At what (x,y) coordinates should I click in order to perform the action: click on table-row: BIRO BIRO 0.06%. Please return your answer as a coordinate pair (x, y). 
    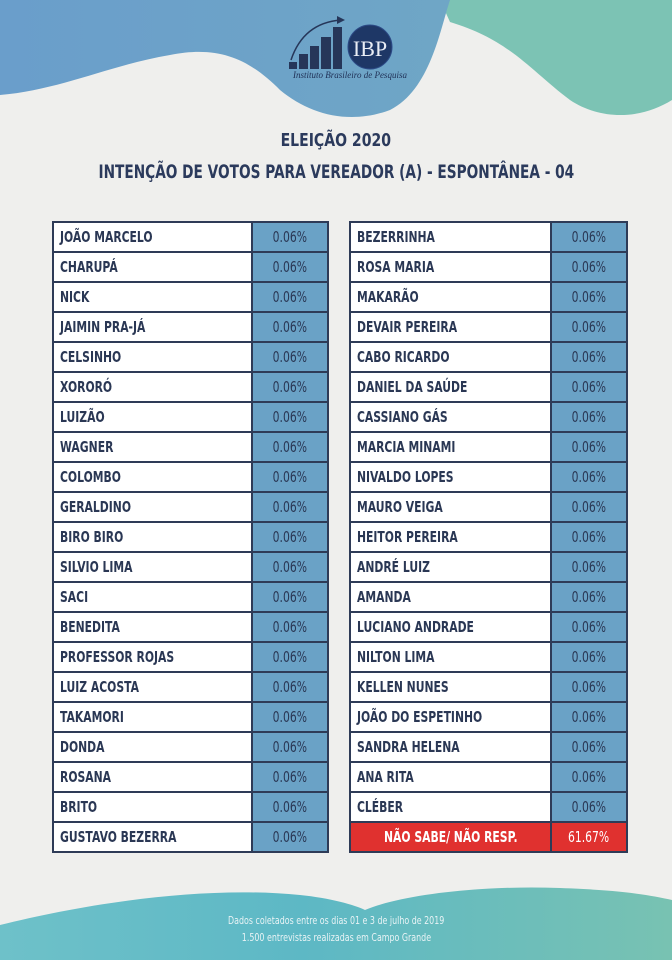
    Looking at the image, I should click on (190, 537).